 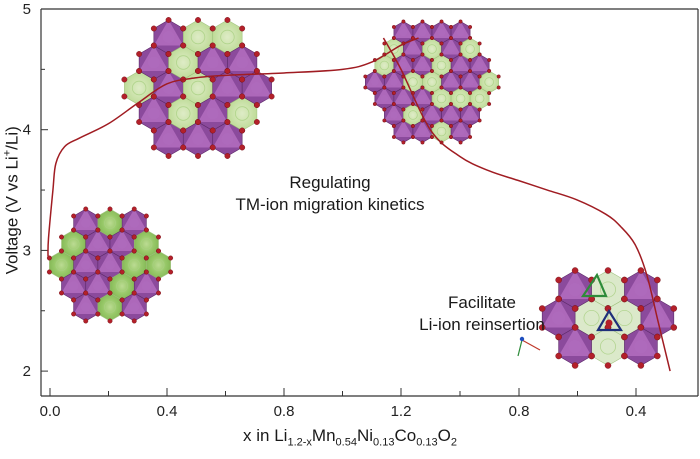 What do you see at coordinates (27, 9) in the screenshot?
I see `y-tick-label: 5` at bounding box center [27, 9].